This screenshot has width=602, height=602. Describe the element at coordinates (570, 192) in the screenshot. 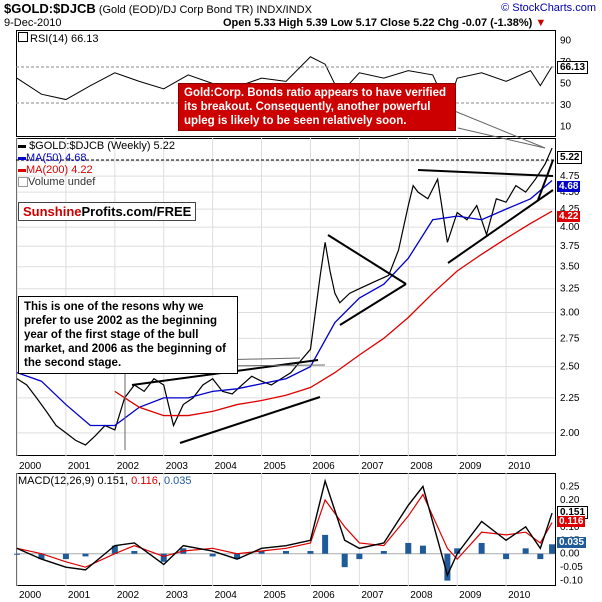

I see `price-tick-label: 4.50` at that location.